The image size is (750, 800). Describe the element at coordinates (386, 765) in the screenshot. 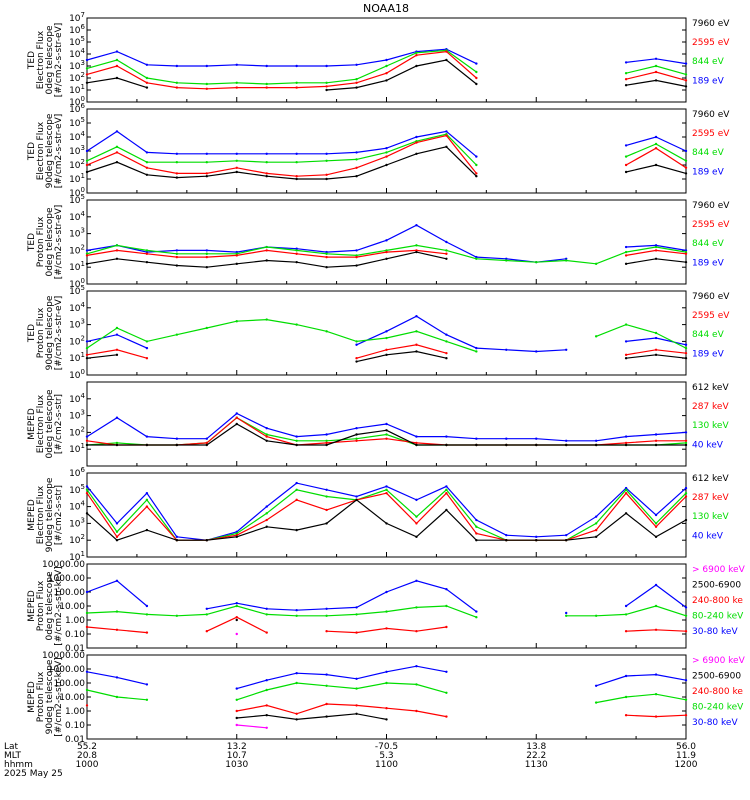

I see `x-tick-label-hhmm: 1100` at that location.